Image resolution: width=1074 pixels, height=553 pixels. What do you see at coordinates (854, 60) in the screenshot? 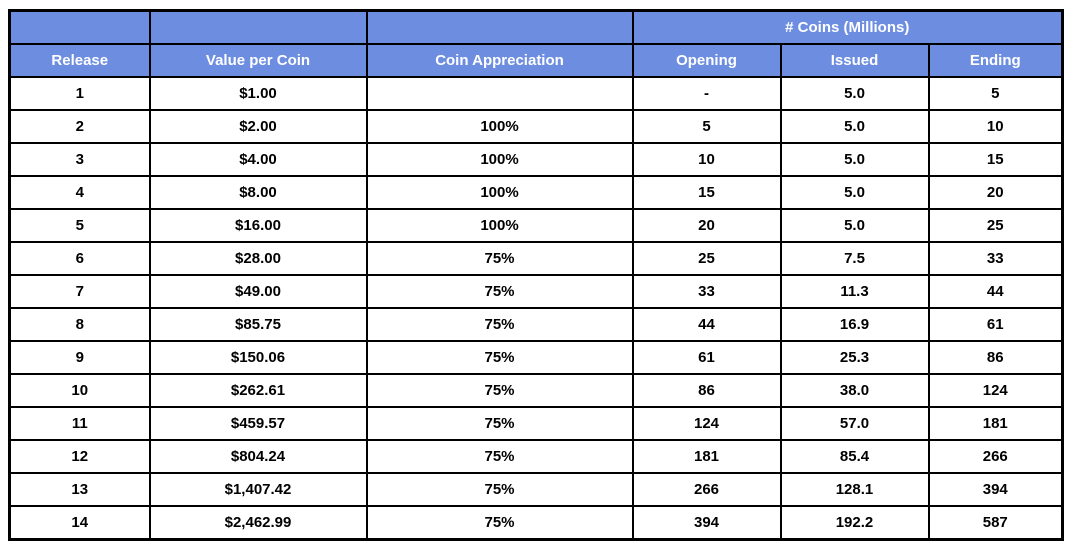
I see `column-header-issued: Issued` at bounding box center [854, 60].